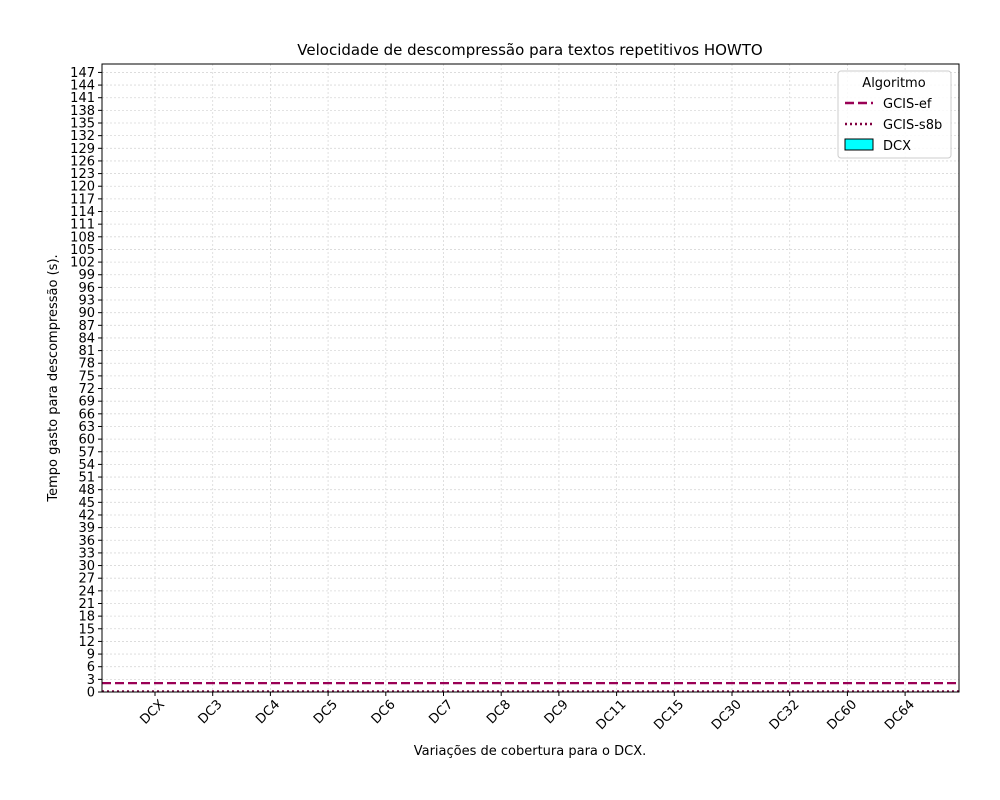  I want to click on y-tick-label: 72, so click(86, 389).